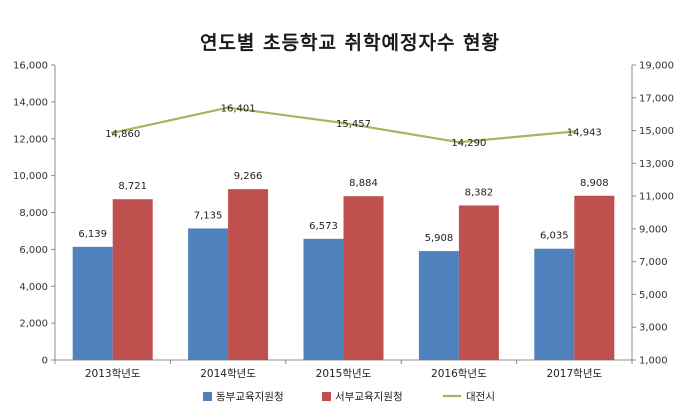 Image resolution: width=700 pixels, height=420 pixels. What do you see at coordinates (33, 324) in the screenshot?
I see `y-left-tick-label: 2,000` at bounding box center [33, 324].